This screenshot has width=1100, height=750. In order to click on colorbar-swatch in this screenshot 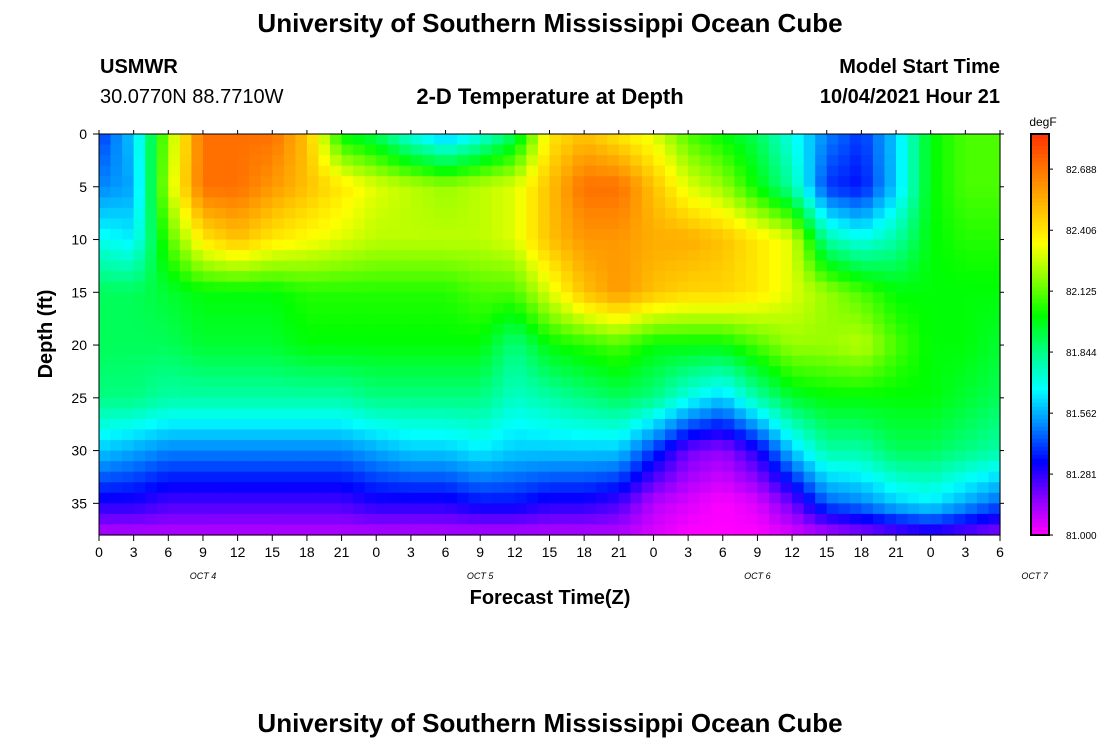, I will do `click(1040, 256)`.